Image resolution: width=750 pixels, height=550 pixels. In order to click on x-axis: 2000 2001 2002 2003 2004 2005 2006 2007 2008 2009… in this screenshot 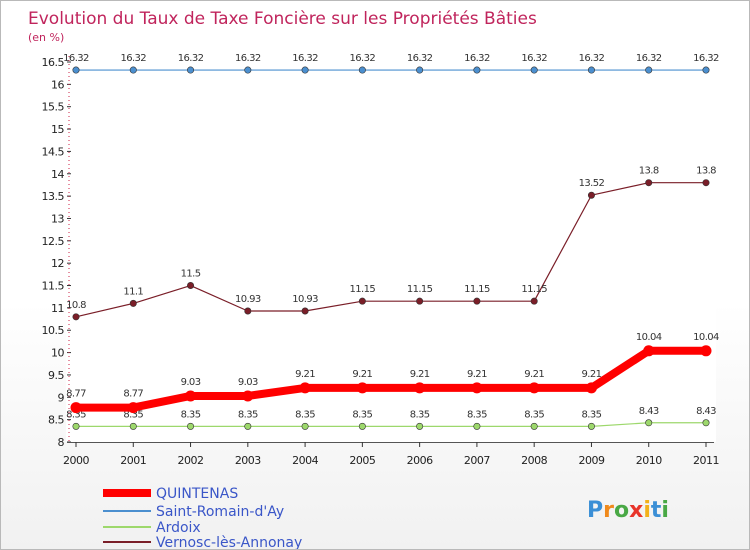, I will do `click(391, 454)`.